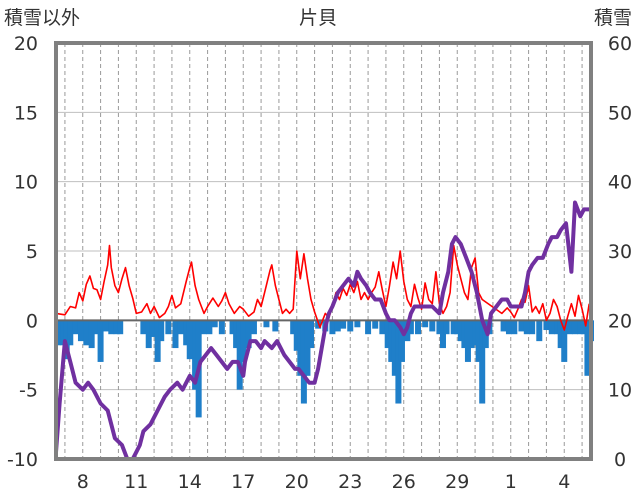  I want to click on right-axis-label: 積雪, so click(613, 18).